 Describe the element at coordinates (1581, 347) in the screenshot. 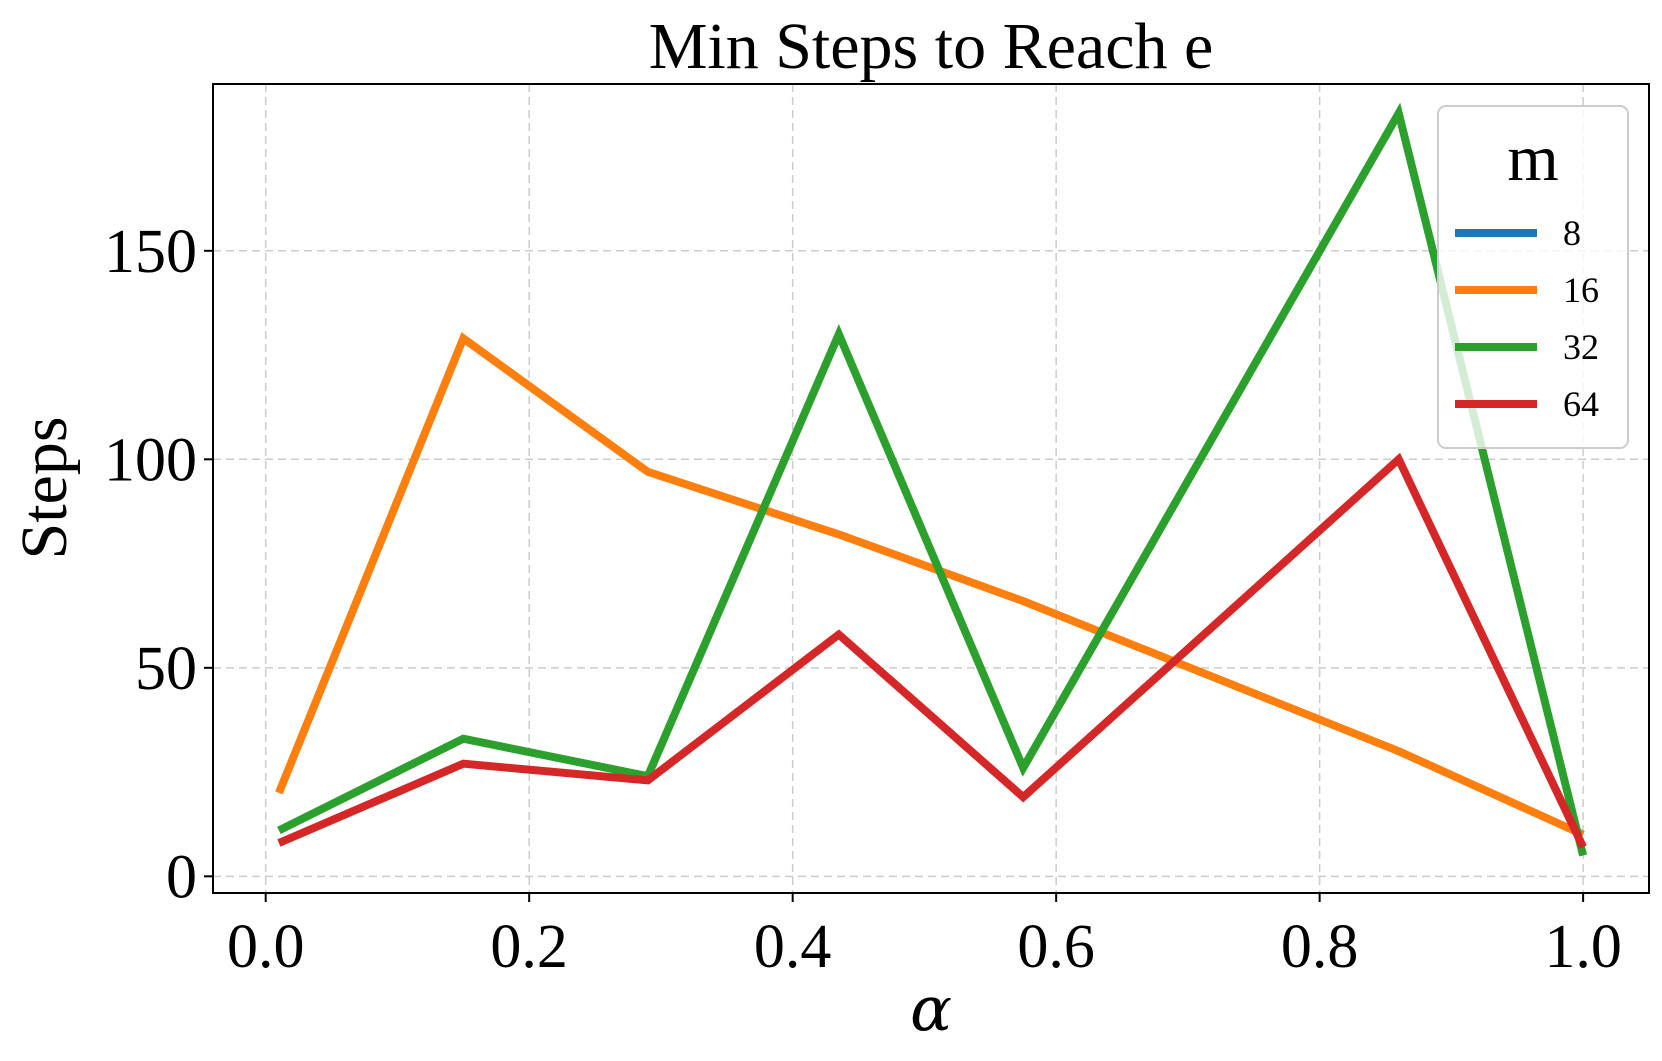

I see `legend-label-32: 32` at that location.